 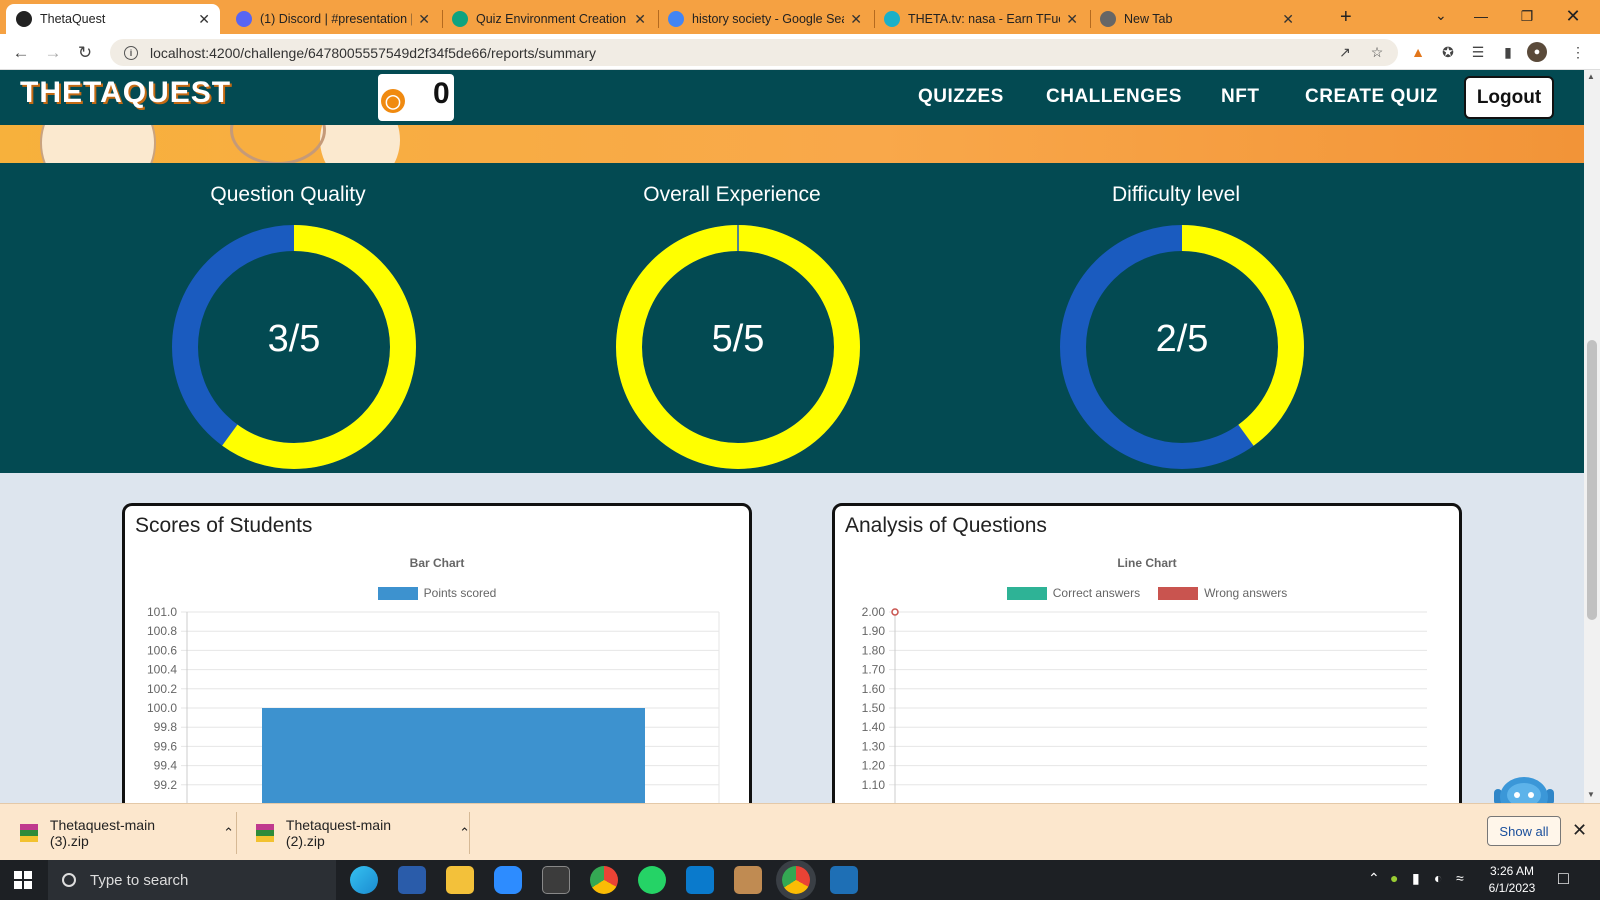 What do you see at coordinates (961, 96) in the screenshot?
I see `nav-quizzes: QUIZZES` at bounding box center [961, 96].